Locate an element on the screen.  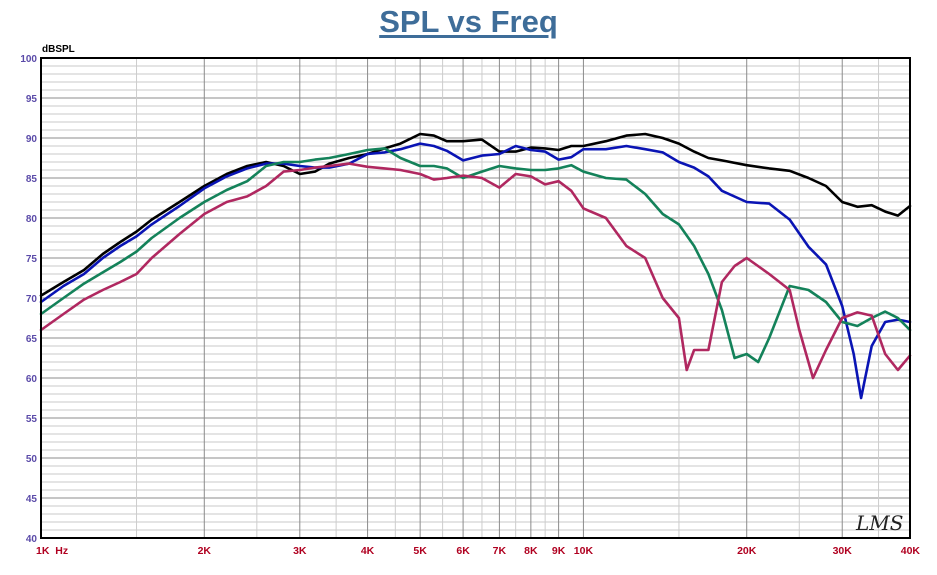
x-axis-ticks: 1K Hz 2K 3K 4K 5K 6K 7K 8K 9K 10K 20K 30K 40K is located at coordinates (478, 551).